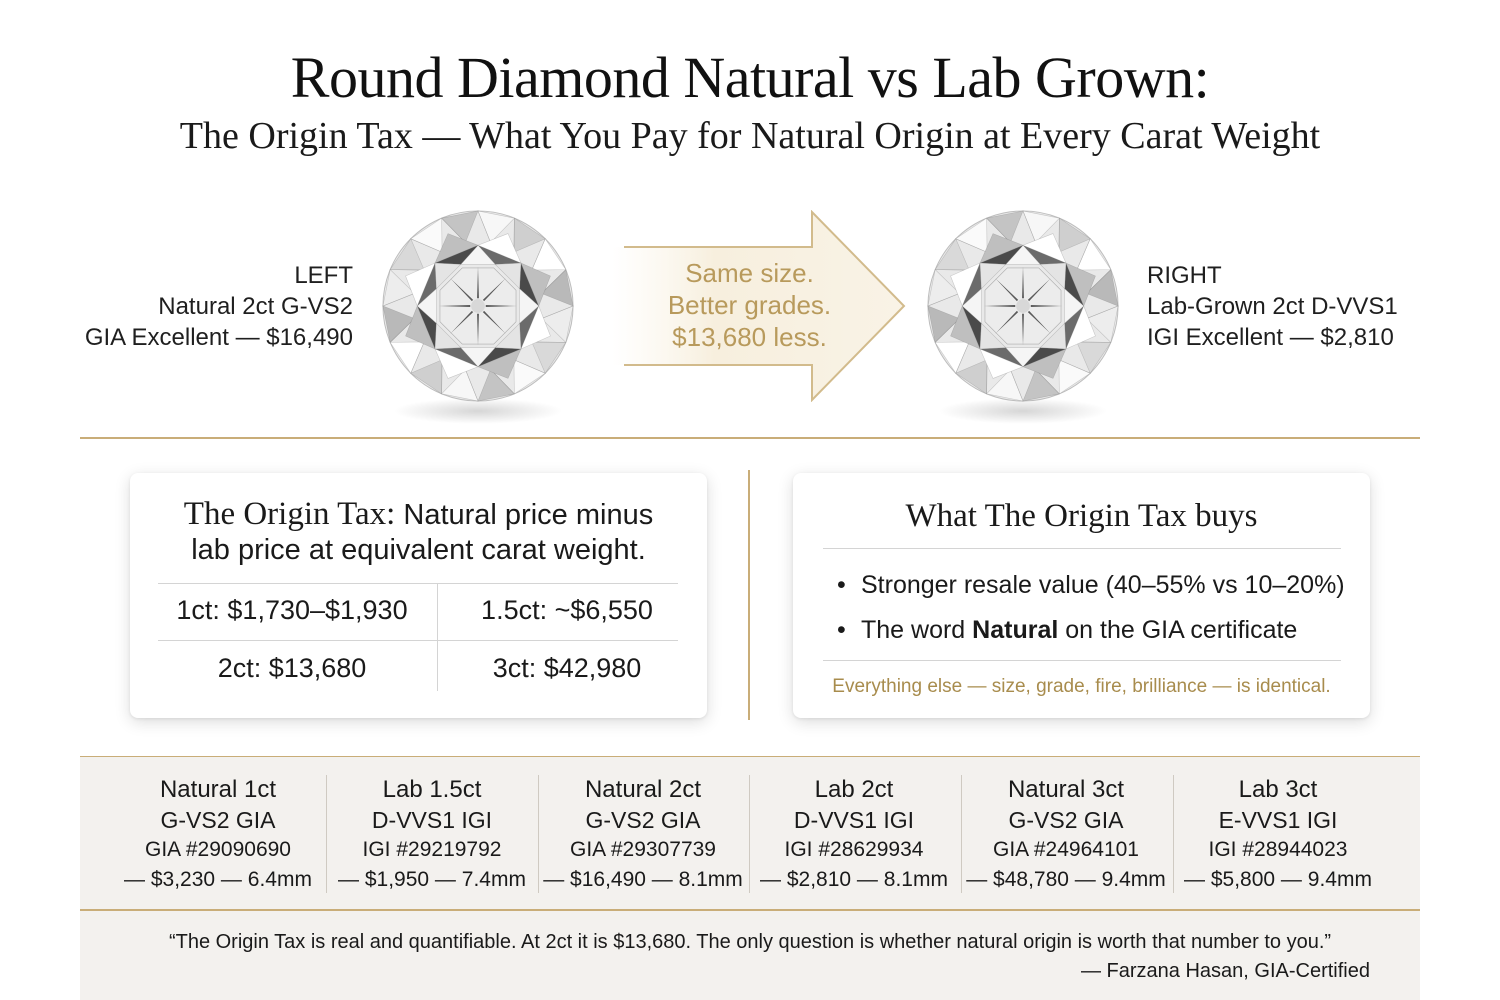  I want to click on left-description: Natural 2ct G-VS2, so click(255, 306).